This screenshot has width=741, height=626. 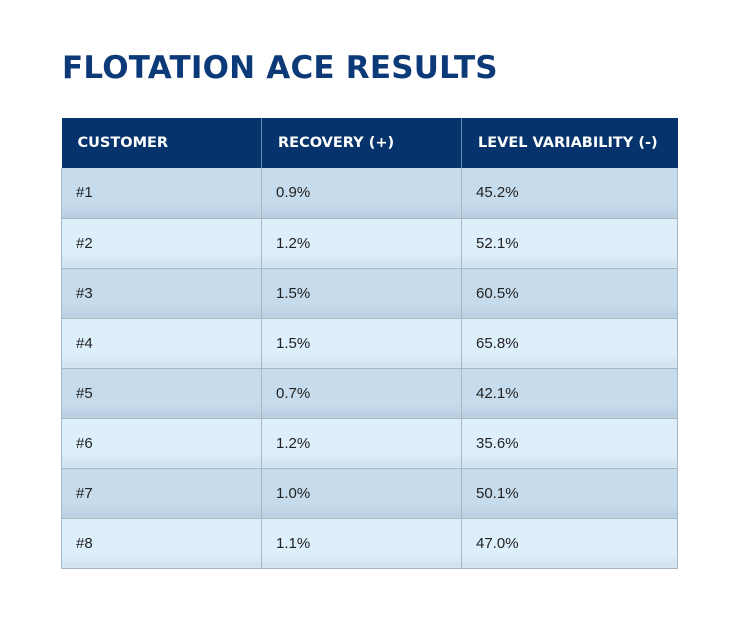 I want to click on table-row: #3 1.5% 60.5%, so click(x=369, y=293).